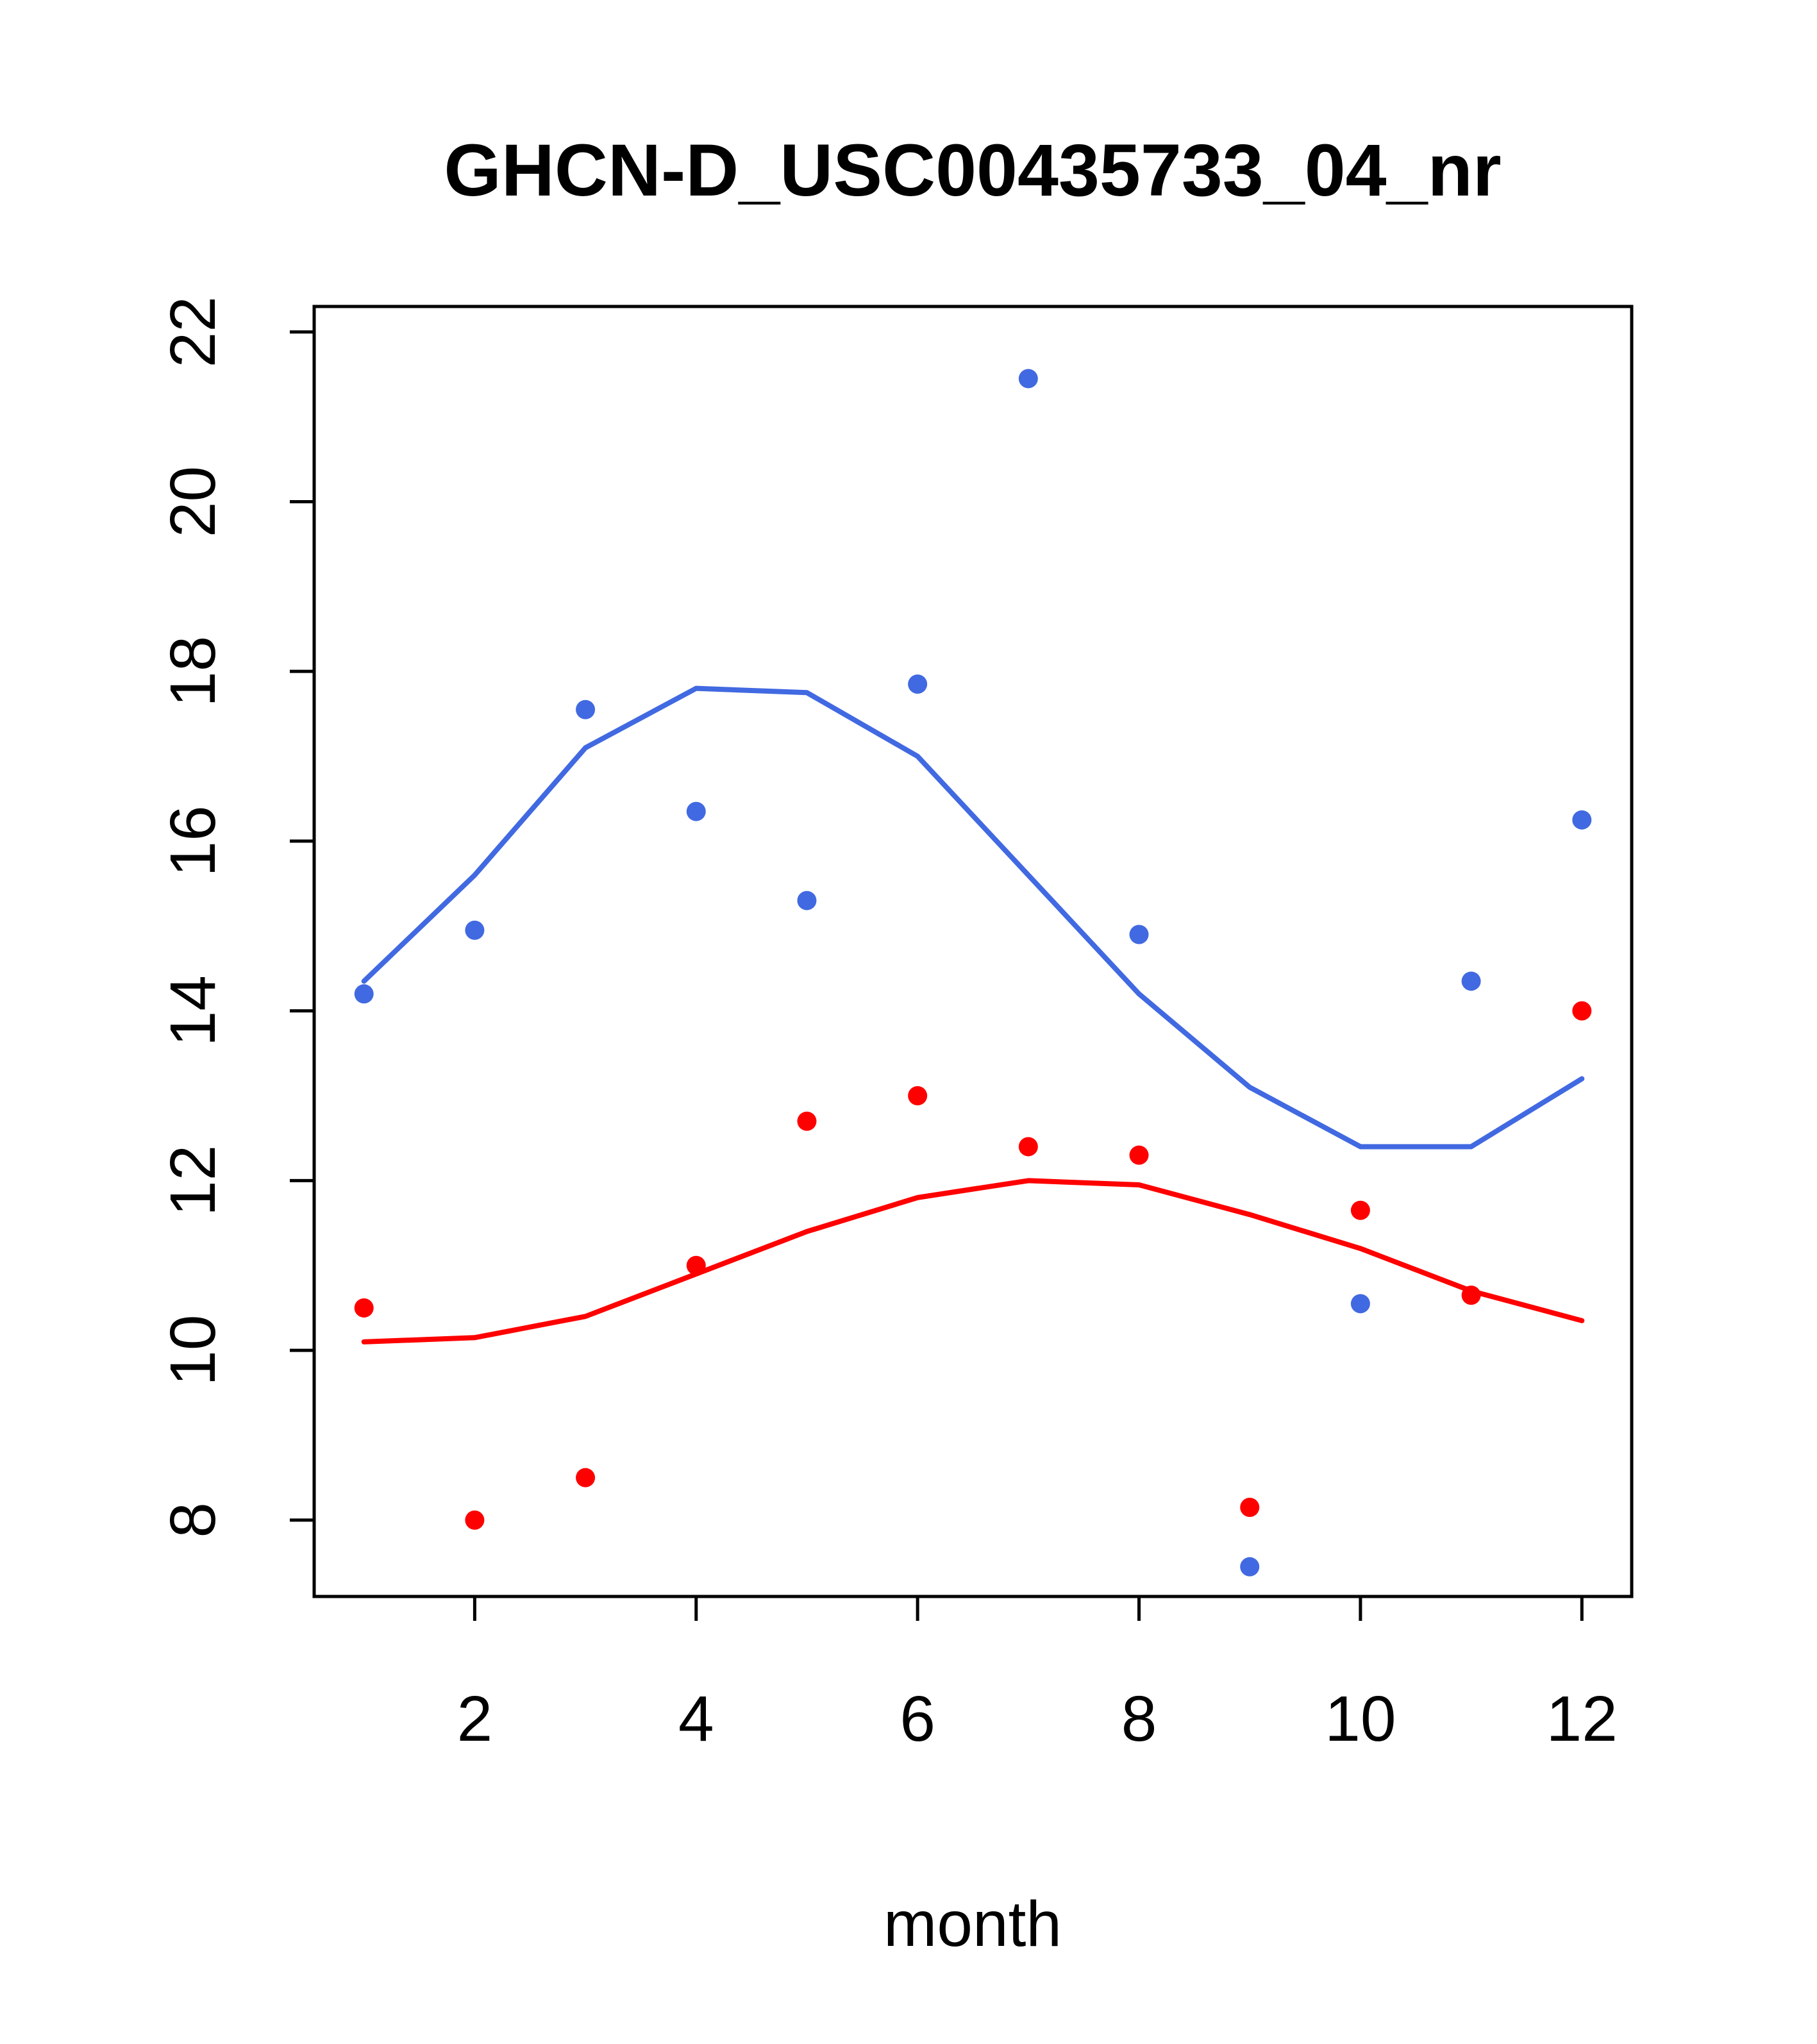 This screenshot has width=1817, height=2044. I want to click on y-tick-label: 14, so click(193, 1010).